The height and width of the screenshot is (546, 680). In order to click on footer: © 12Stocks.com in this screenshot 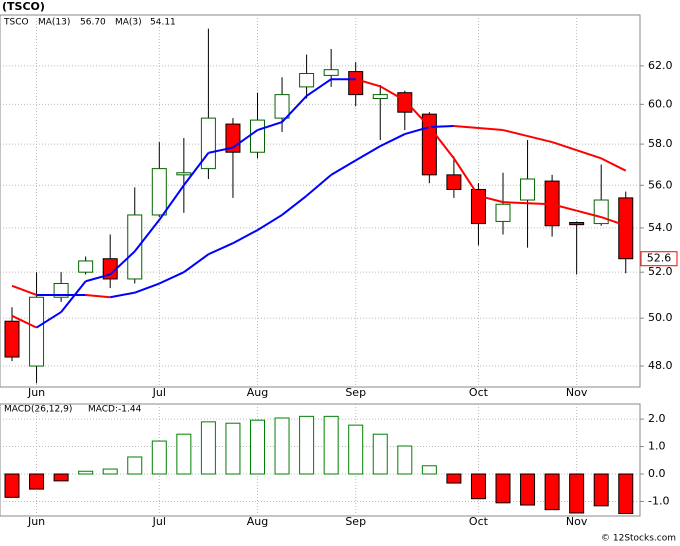, I will do `click(638, 539)`.